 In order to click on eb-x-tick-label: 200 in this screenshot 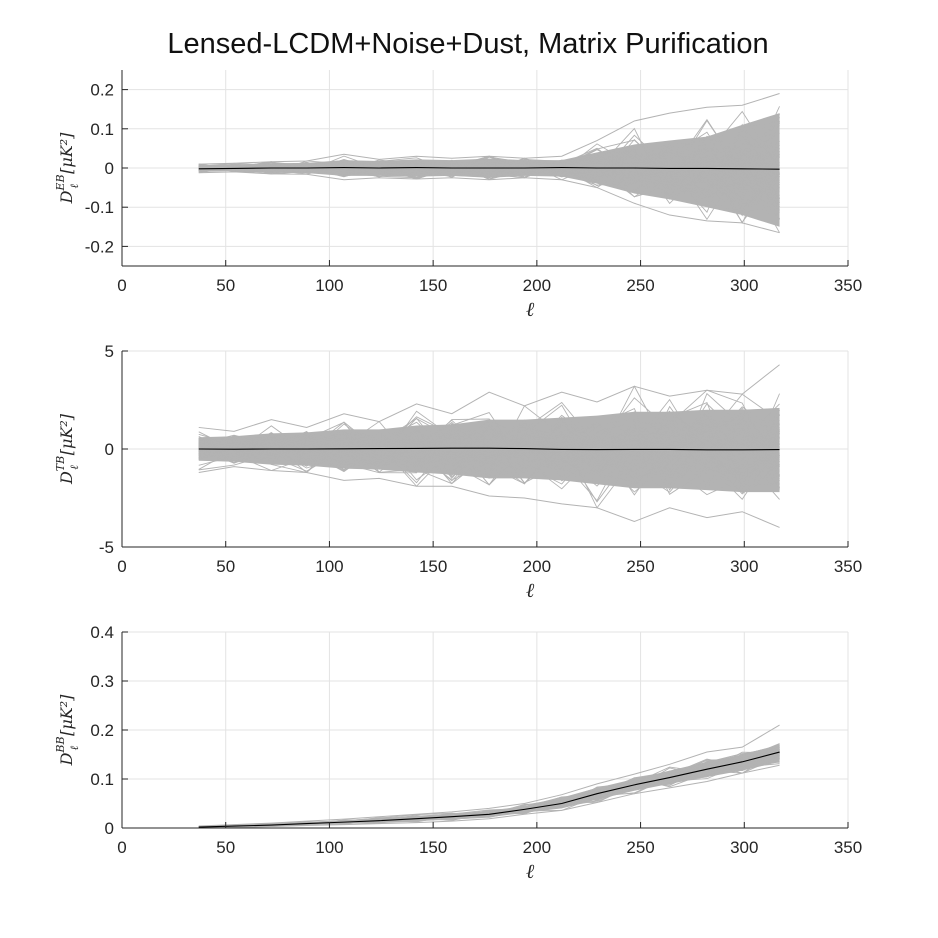, I will do `click(537, 285)`.